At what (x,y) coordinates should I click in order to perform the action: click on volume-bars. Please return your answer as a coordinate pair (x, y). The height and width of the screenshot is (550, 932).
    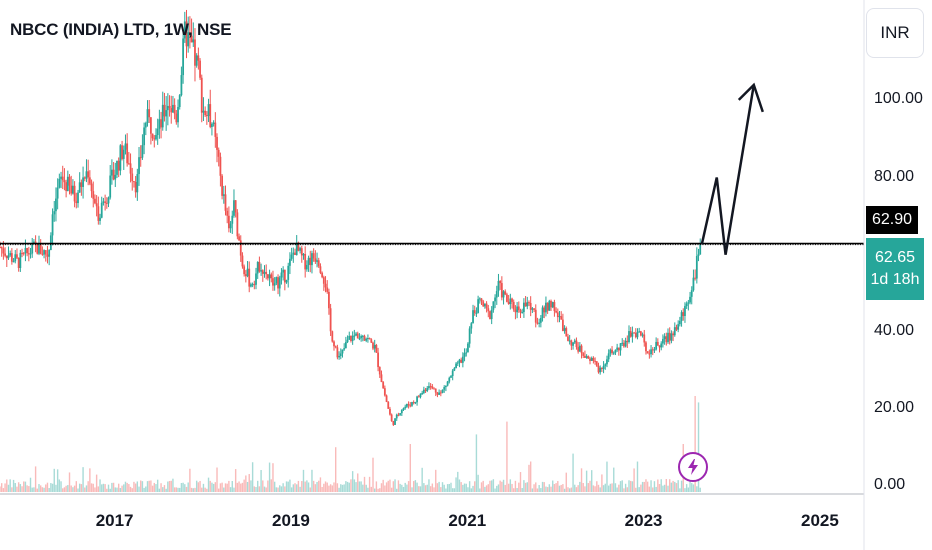
    Looking at the image, I should click on (350, 444).